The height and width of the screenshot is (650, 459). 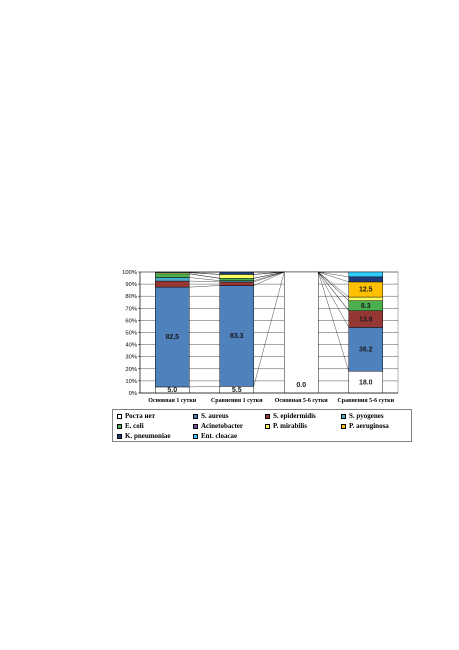 What do you see at coordinates (172, 401) in the screenshot?
I see `x-tick-label: Основная 1 сутки` at bounding box center [172, 401].